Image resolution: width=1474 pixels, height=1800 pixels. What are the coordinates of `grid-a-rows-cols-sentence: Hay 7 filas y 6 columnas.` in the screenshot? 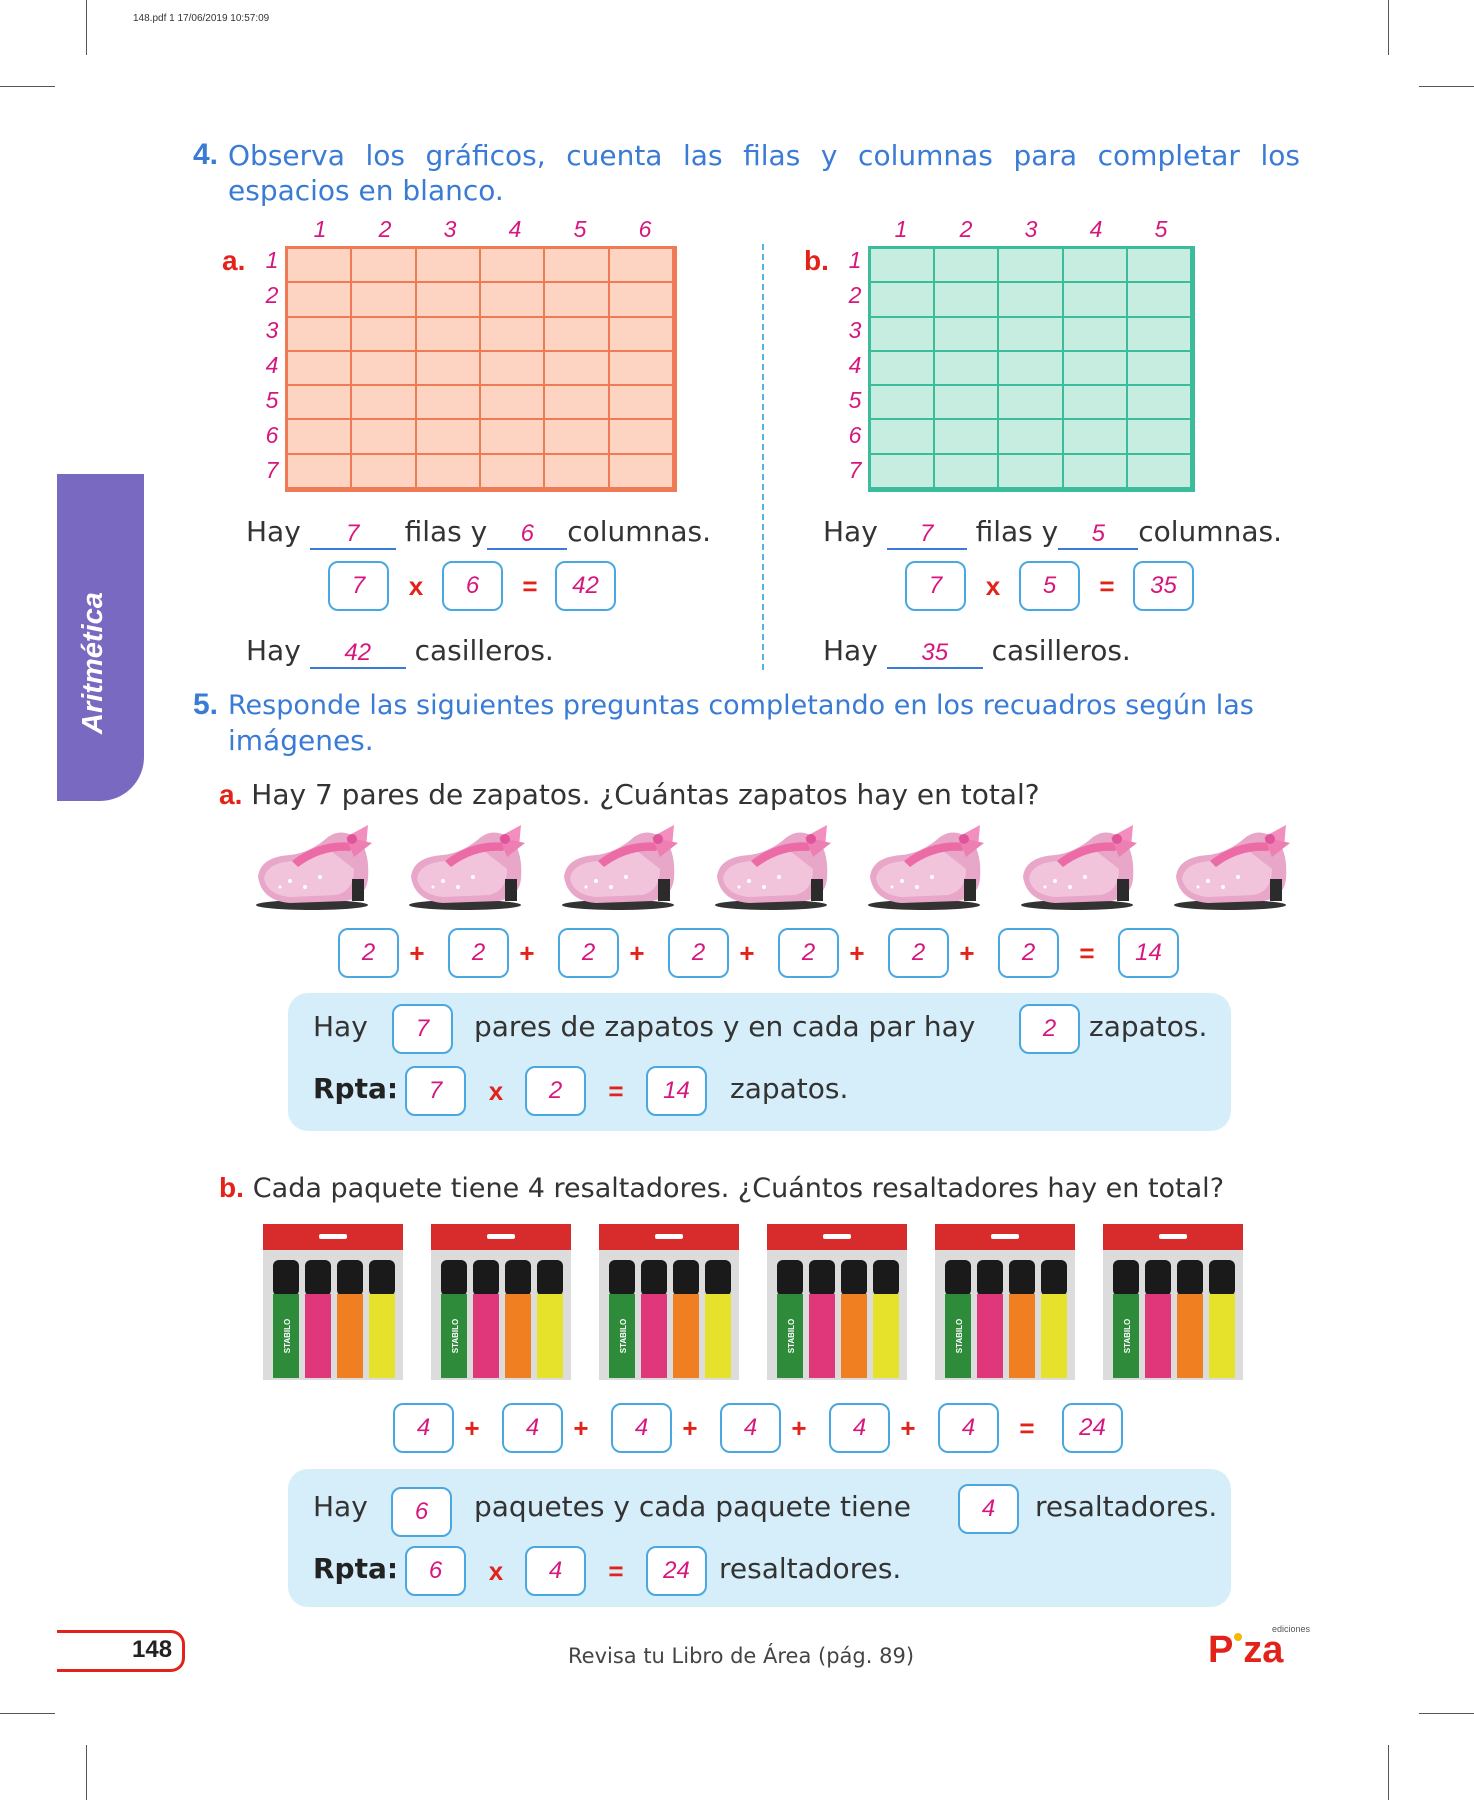 It's located at (478, 532).